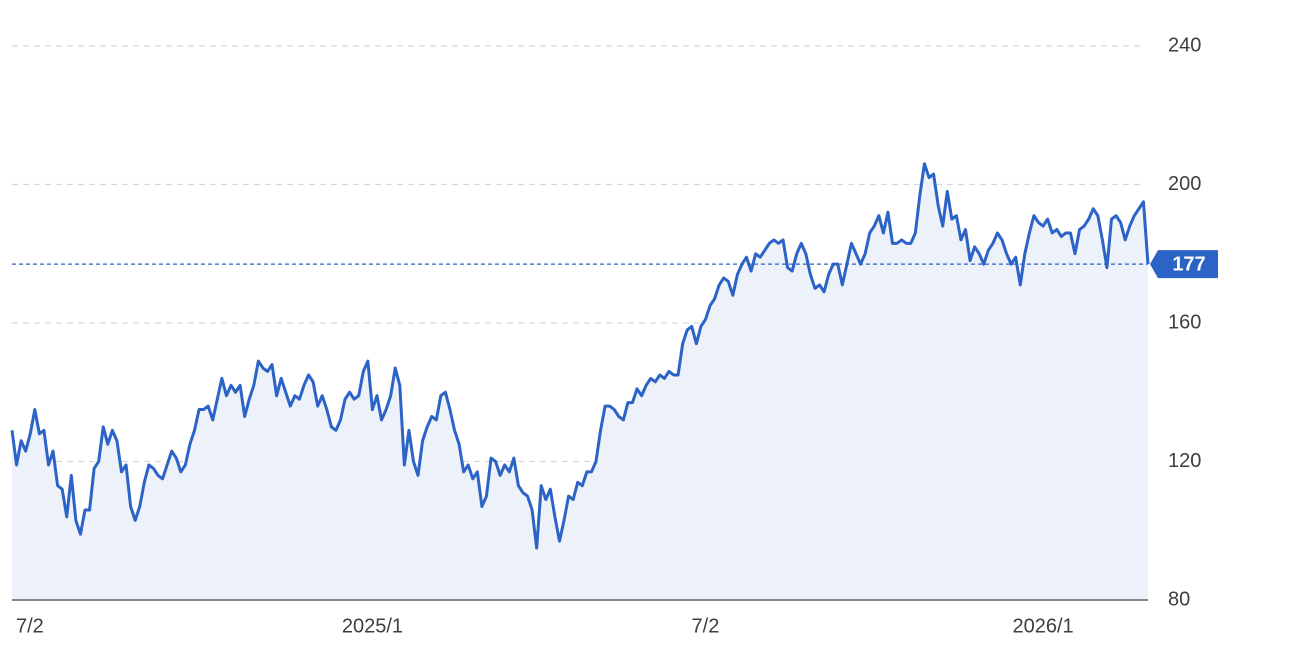 The image size is (1296, 654). What do you see at coordinates (372, 626) in the screenshot?
I see `x-tick-label: 2025/1` at bounding box center [372, 626].